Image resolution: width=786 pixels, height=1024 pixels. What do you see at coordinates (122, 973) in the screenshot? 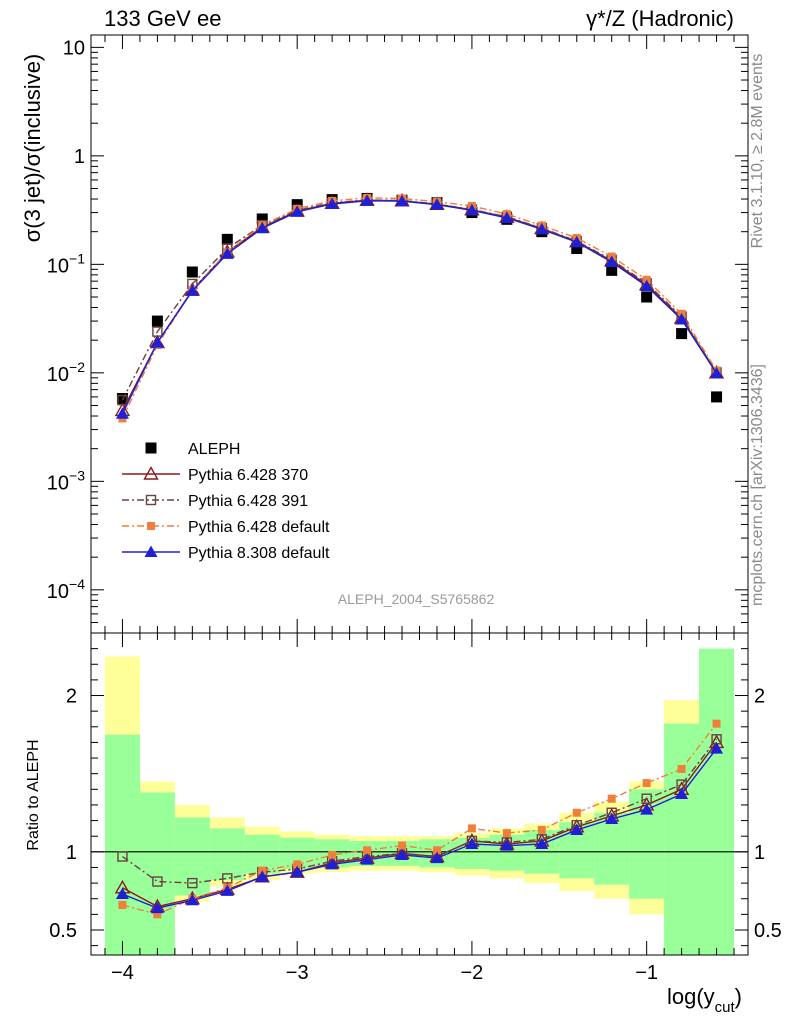
I see `x-tick-label: −4` at bounding box center [122, 973].